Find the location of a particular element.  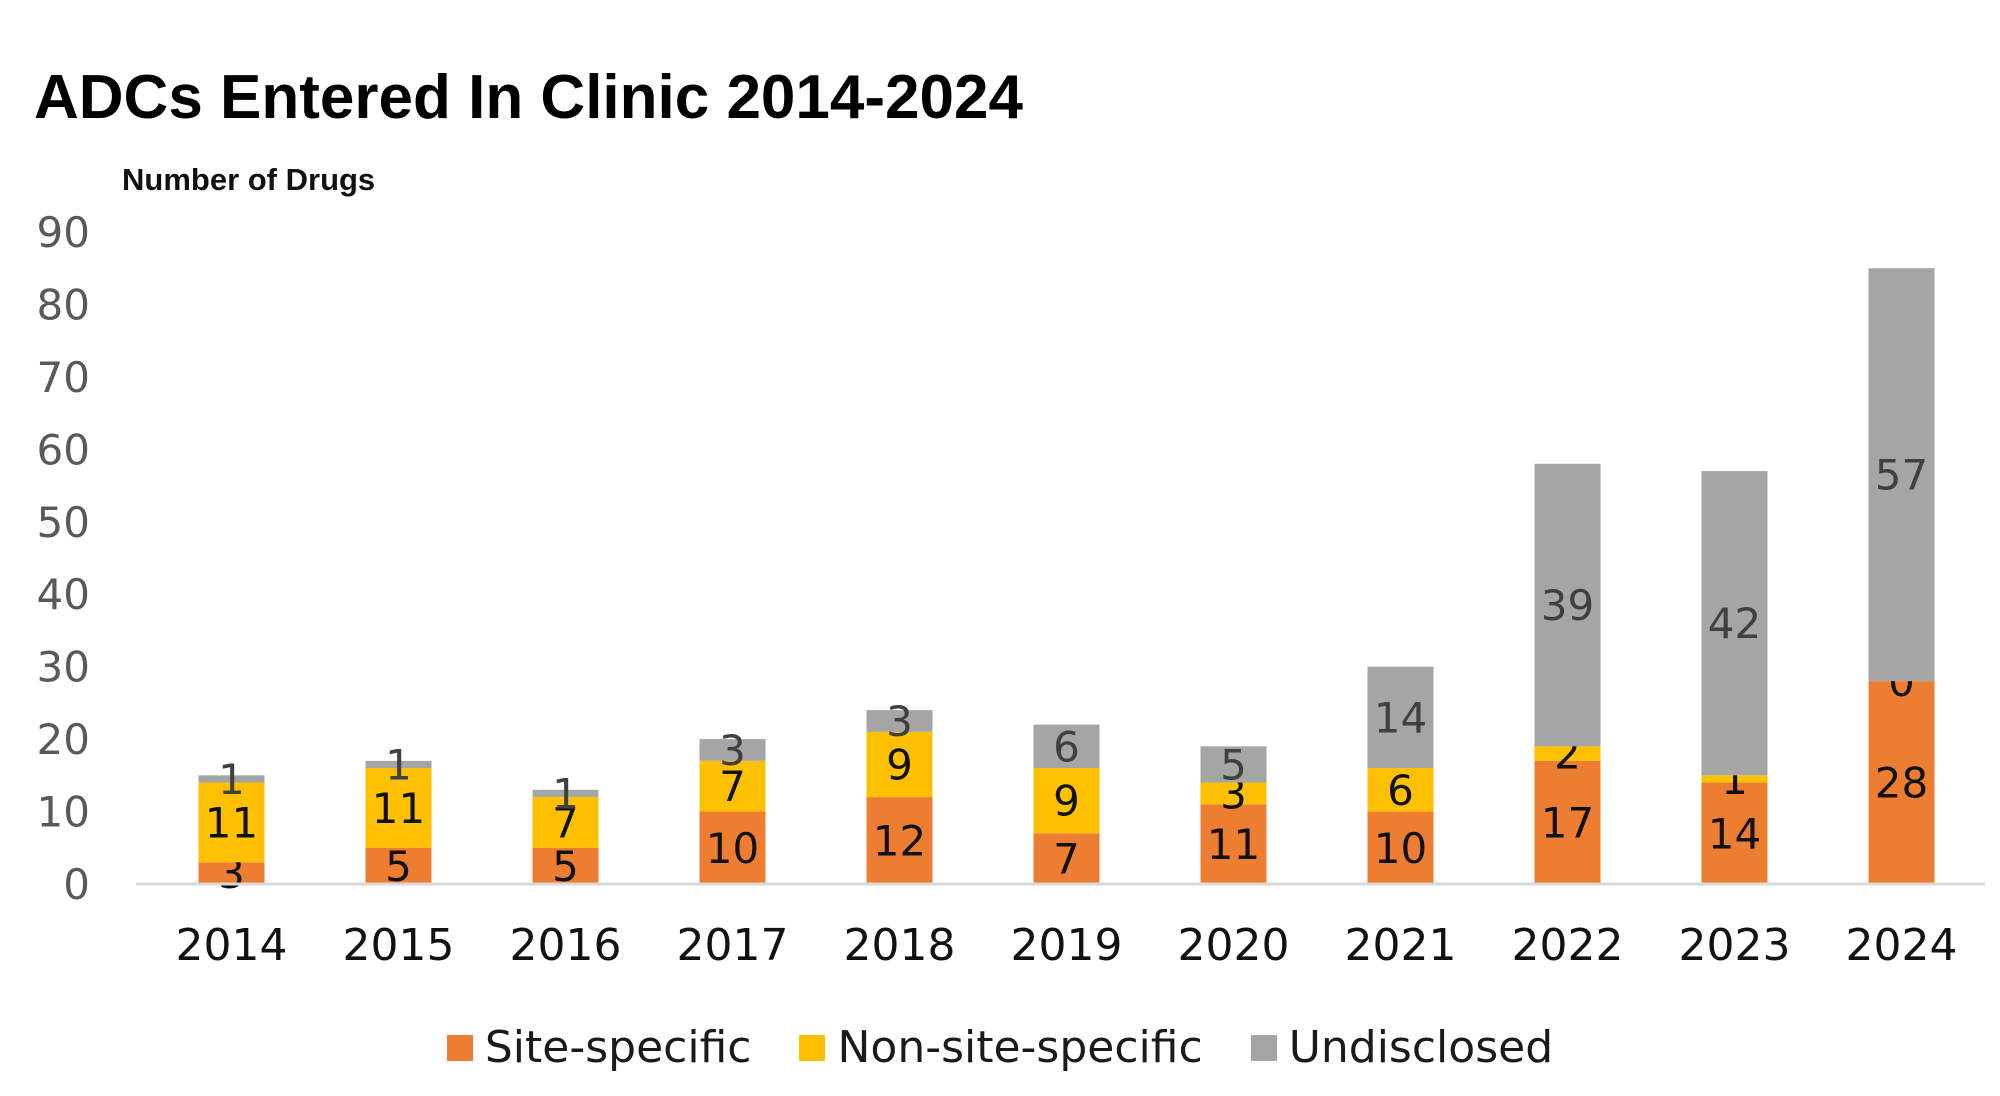

x-tick-label: 2015 is located at coordinates (399, 945).